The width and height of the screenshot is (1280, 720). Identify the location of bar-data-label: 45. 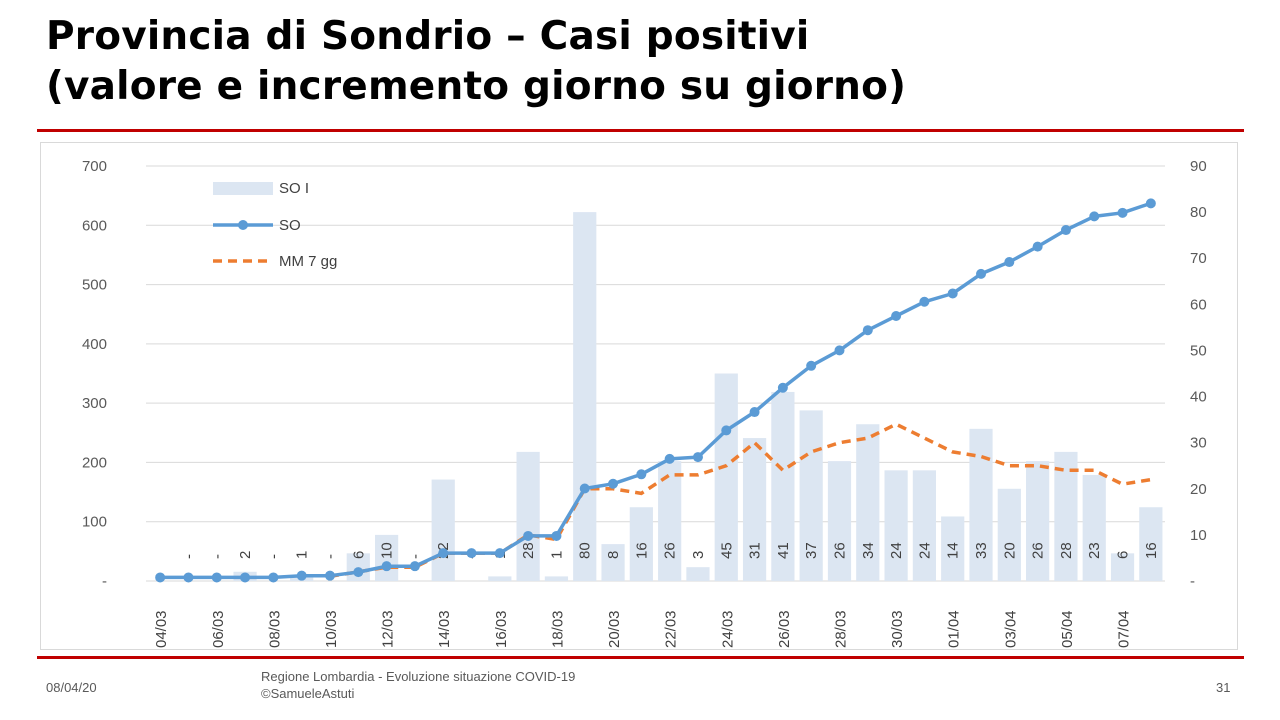
(726, 550).